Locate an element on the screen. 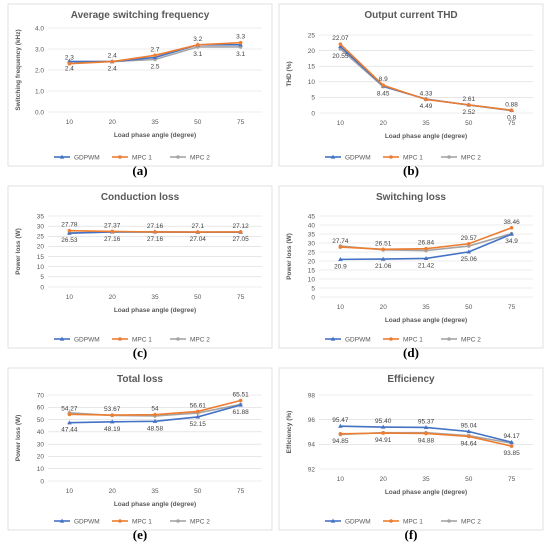 The width and height of the screenshot is (550, 549). y-tick-label: 60 is located at coordinates (41, 408).